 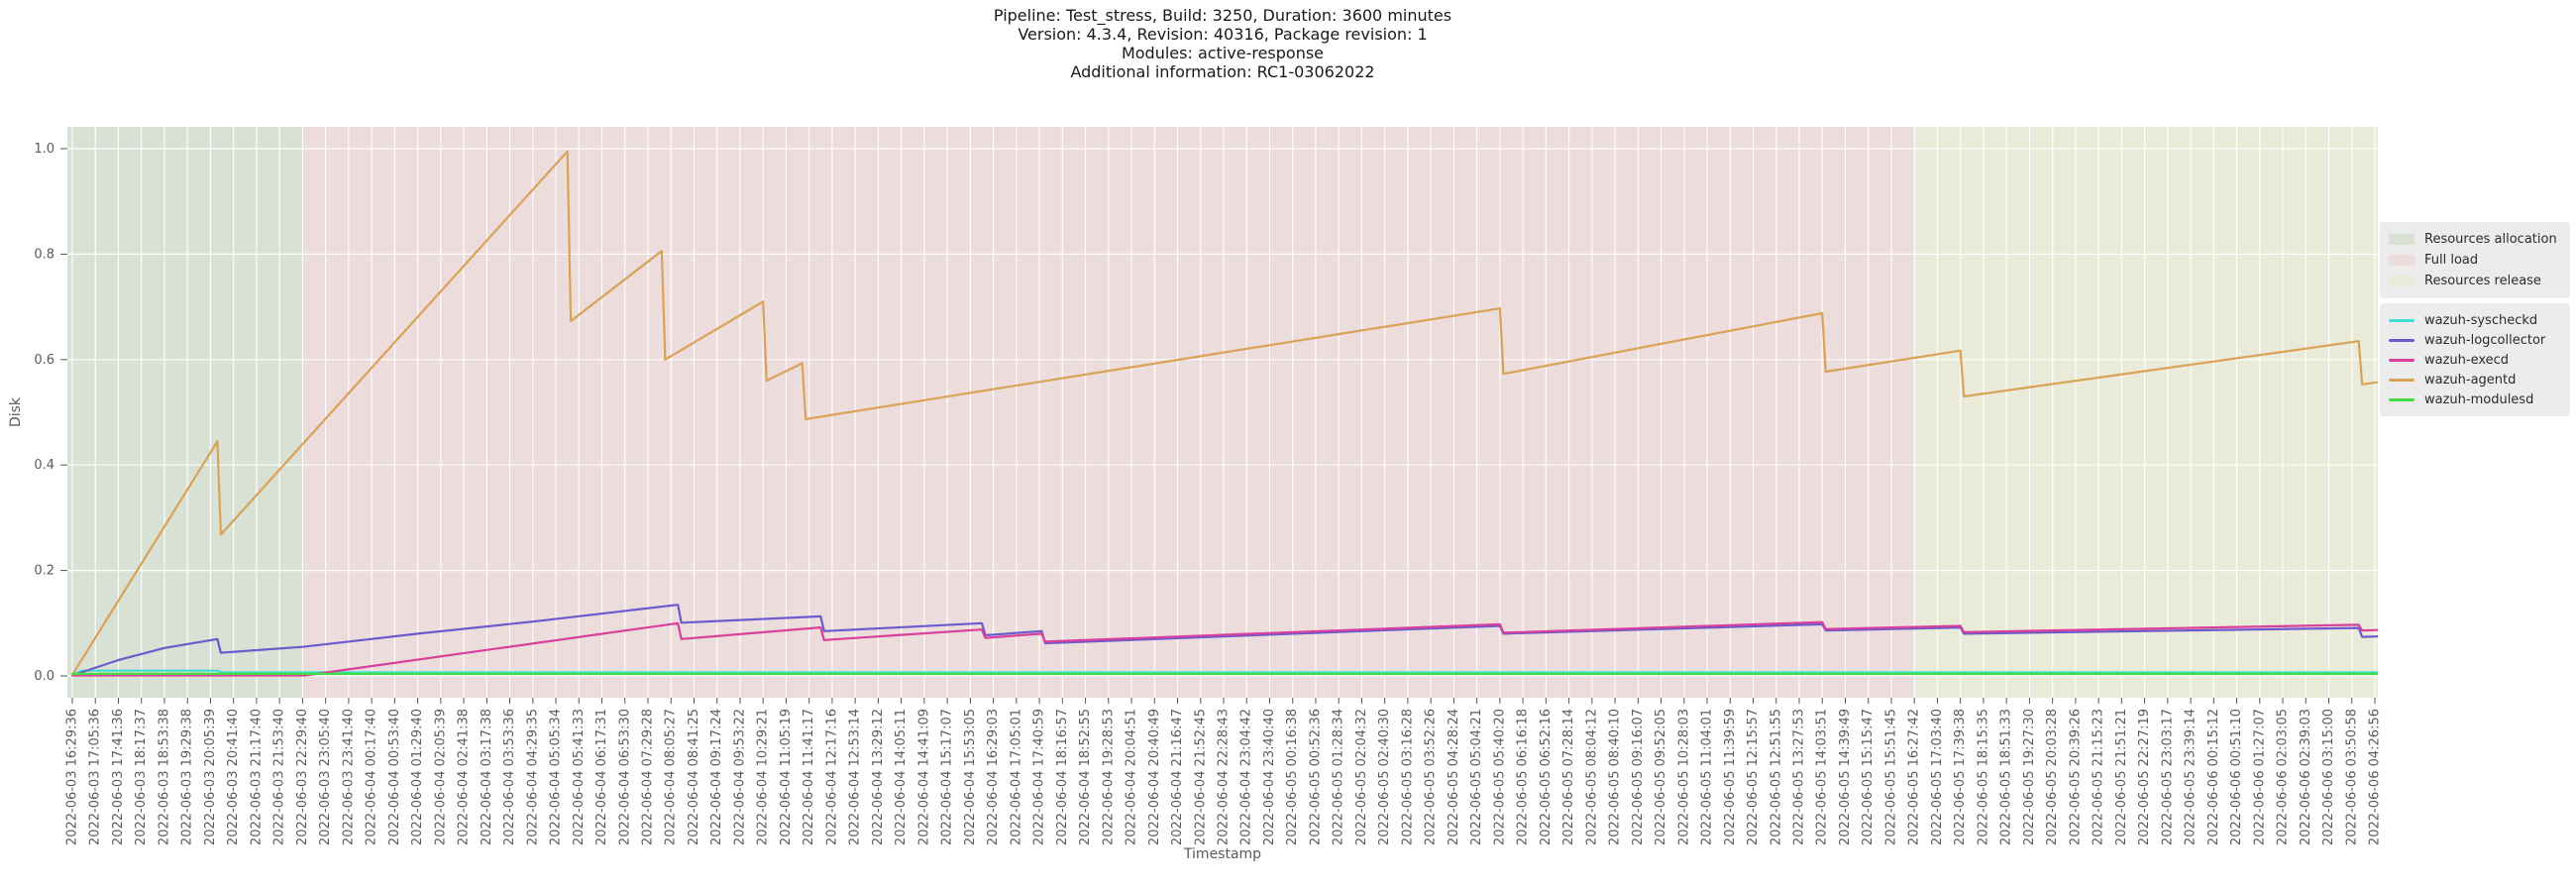 I want to click on x-tick-label: 2022-06-04 05:41:33, so click(x=579, y=777).